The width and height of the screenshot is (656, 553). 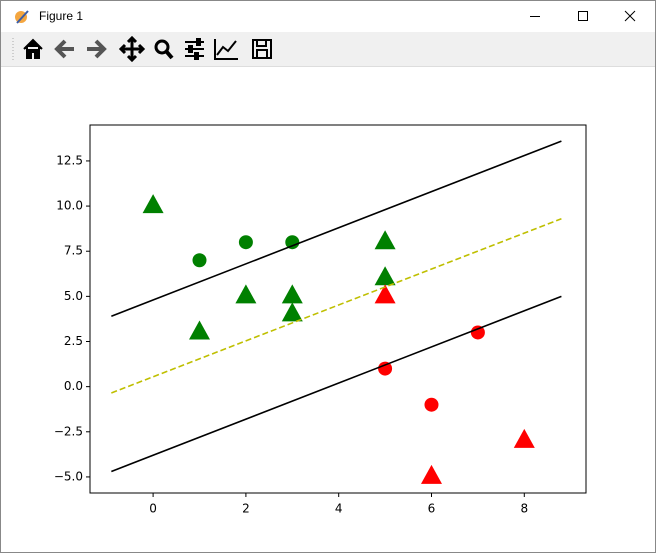 I want to click on y-tick-label: 5.0, so click(x=73, y=296).